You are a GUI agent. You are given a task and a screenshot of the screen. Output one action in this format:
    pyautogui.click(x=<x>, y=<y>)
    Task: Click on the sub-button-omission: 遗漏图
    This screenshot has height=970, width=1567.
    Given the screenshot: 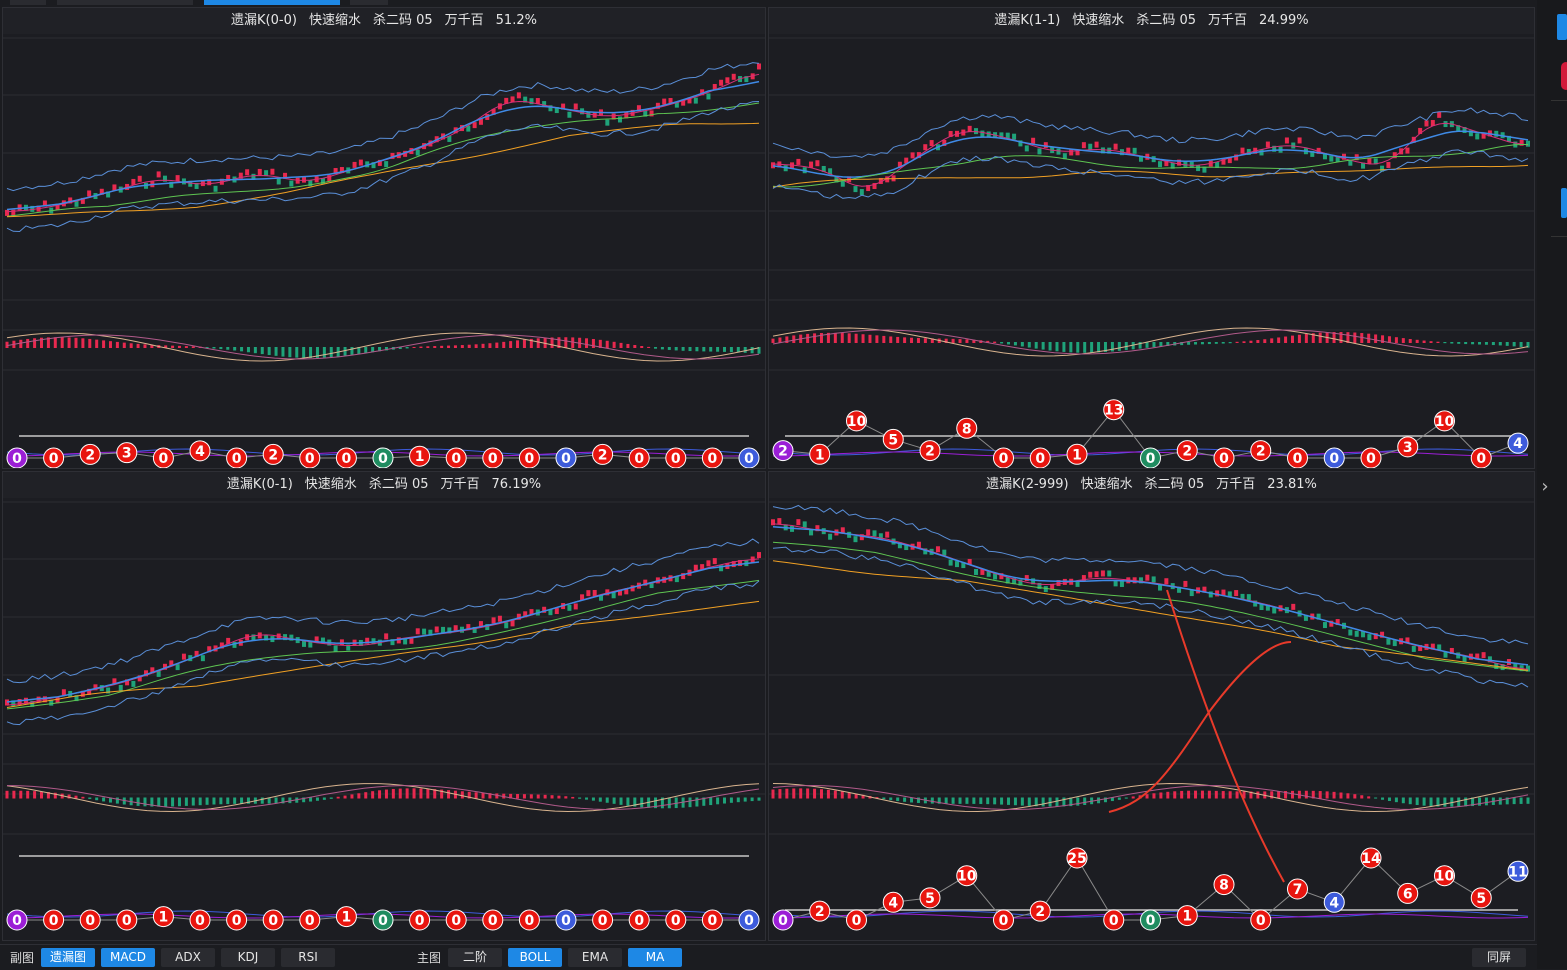 What is the action you would take?
    pyautogui.click(x=68, y=957)
    